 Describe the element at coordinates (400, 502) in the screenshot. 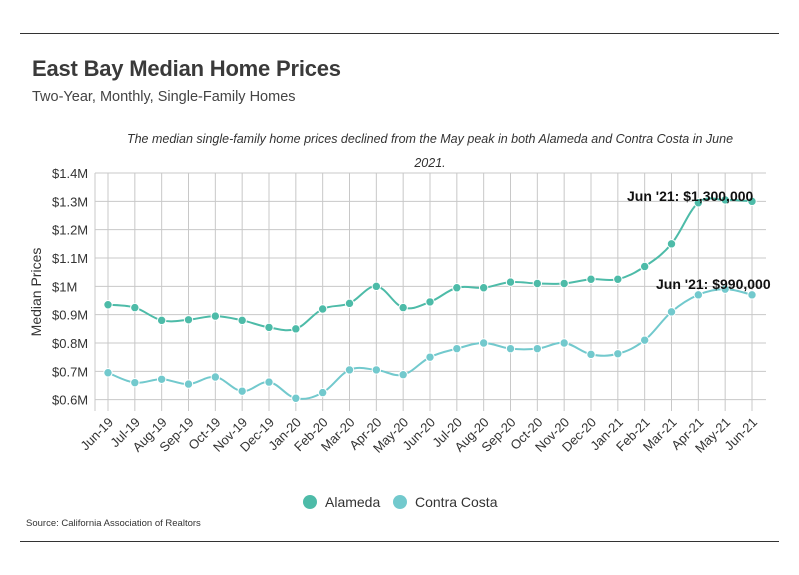

I see `legend-contra-costa-marker` at that location.